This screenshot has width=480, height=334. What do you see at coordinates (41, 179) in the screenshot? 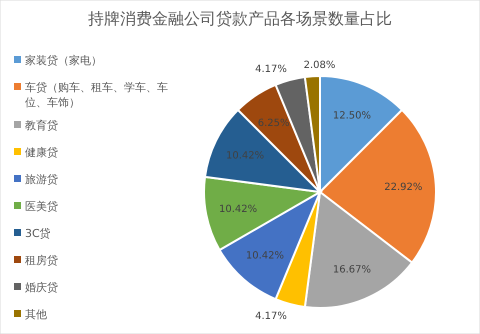
I see `legend-label: 旅游贷` at bounding box center [41, 179].